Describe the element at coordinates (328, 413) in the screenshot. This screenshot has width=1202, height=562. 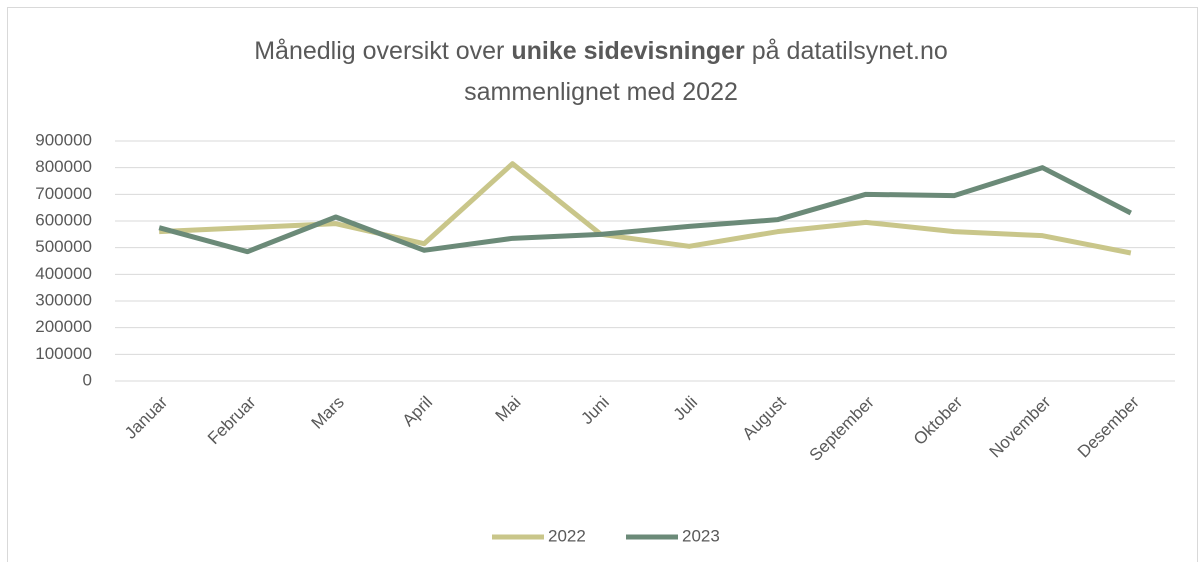
I see `x-tick-label: Mars` at that location.